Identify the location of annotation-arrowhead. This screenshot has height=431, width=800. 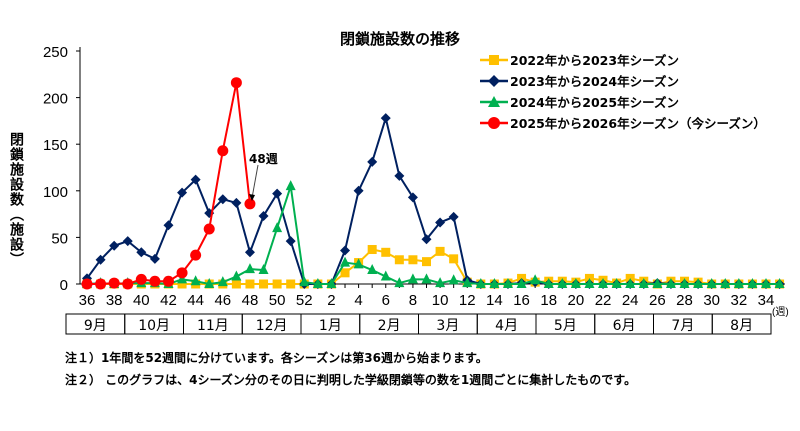
(252, 197).